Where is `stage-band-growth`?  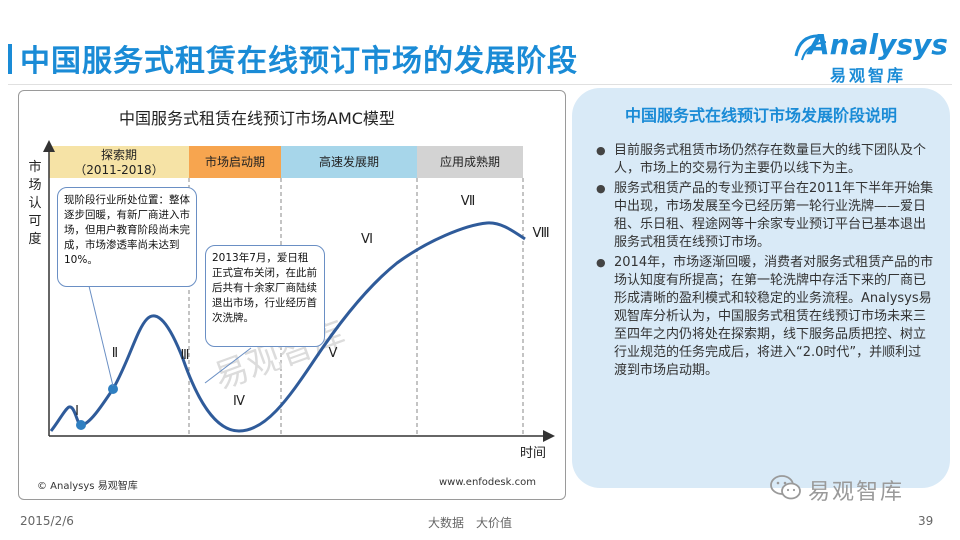 stage-band-growth is located at coordinates (349, 162).